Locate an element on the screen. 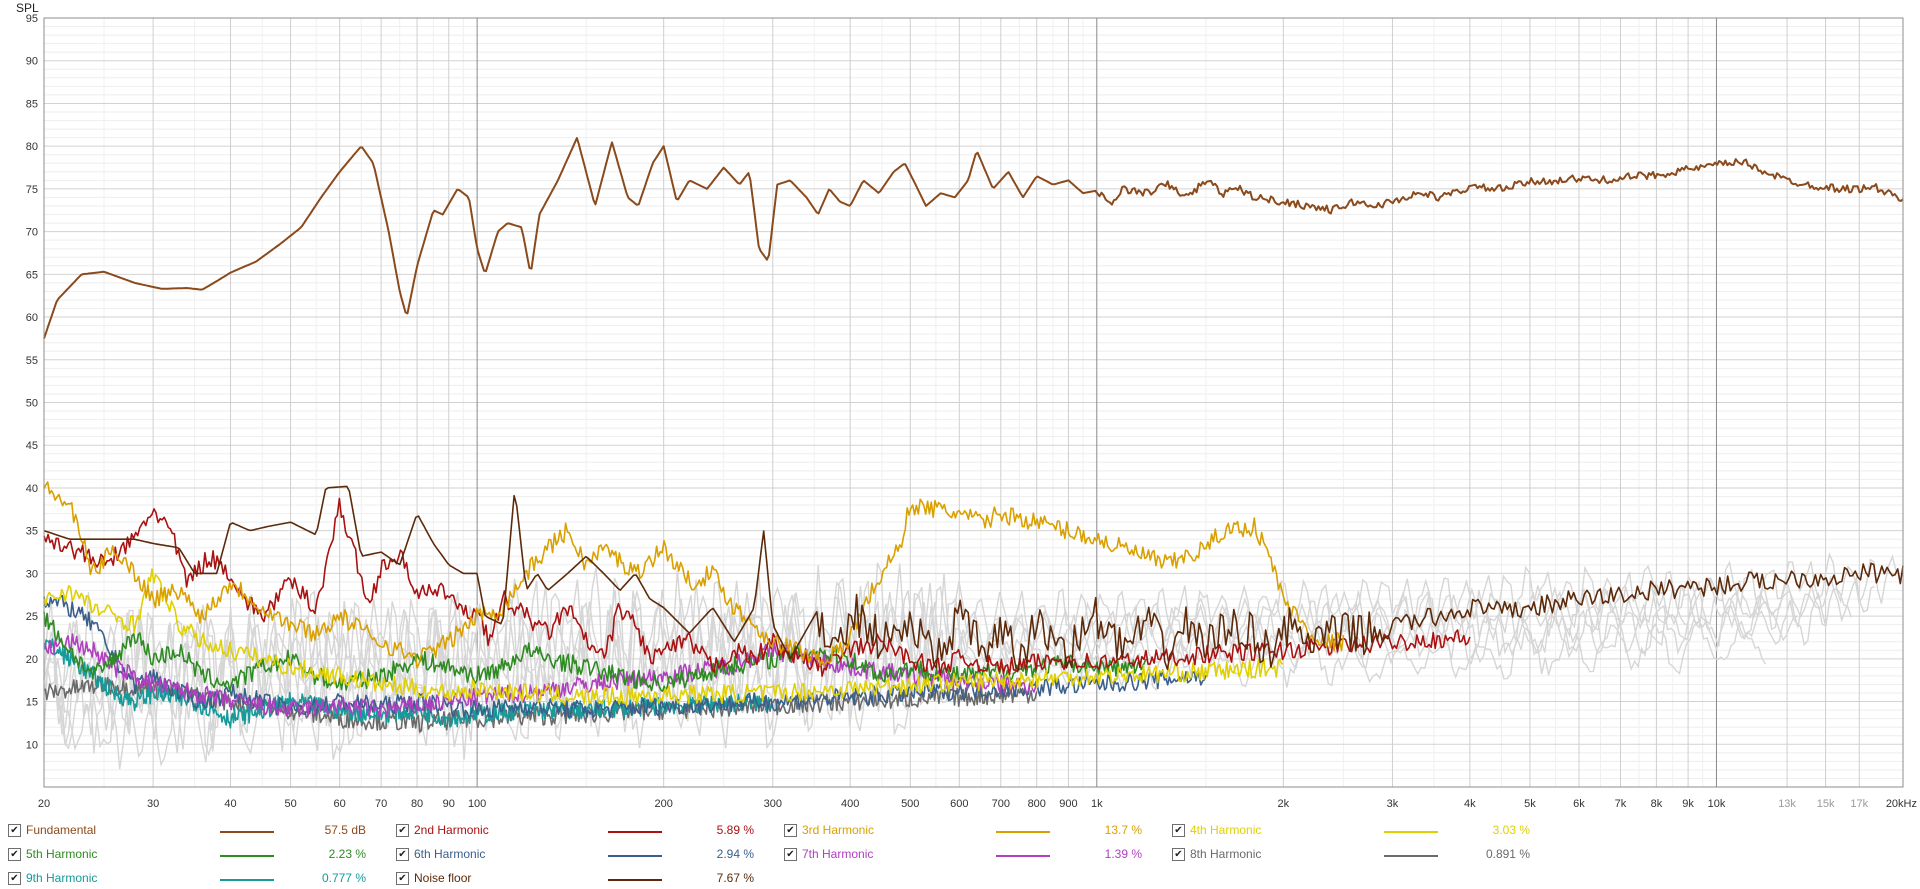 The width and height of the screenshot is (1920, 889). legend-value: 2.23 % is located at coordinates (347, 854).